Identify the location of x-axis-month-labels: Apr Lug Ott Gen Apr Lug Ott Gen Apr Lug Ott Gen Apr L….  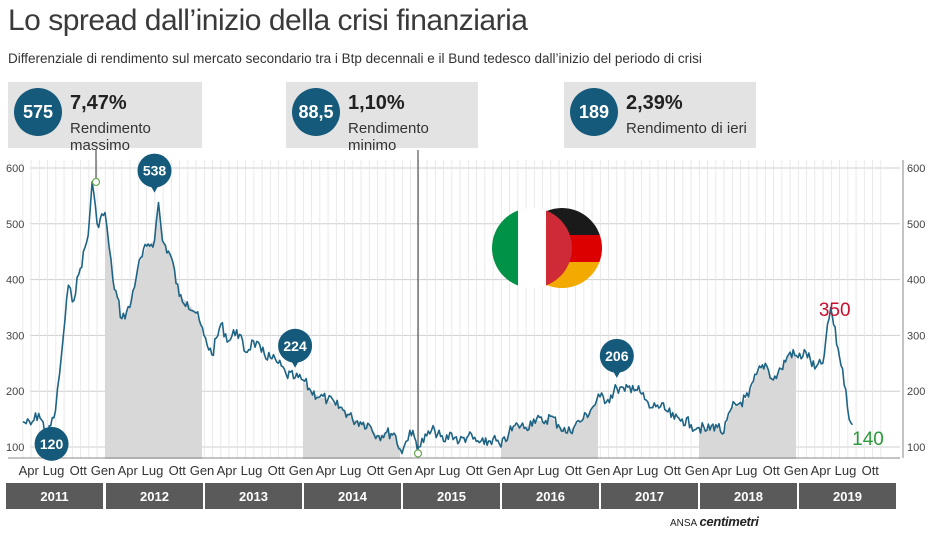
(454, 467).